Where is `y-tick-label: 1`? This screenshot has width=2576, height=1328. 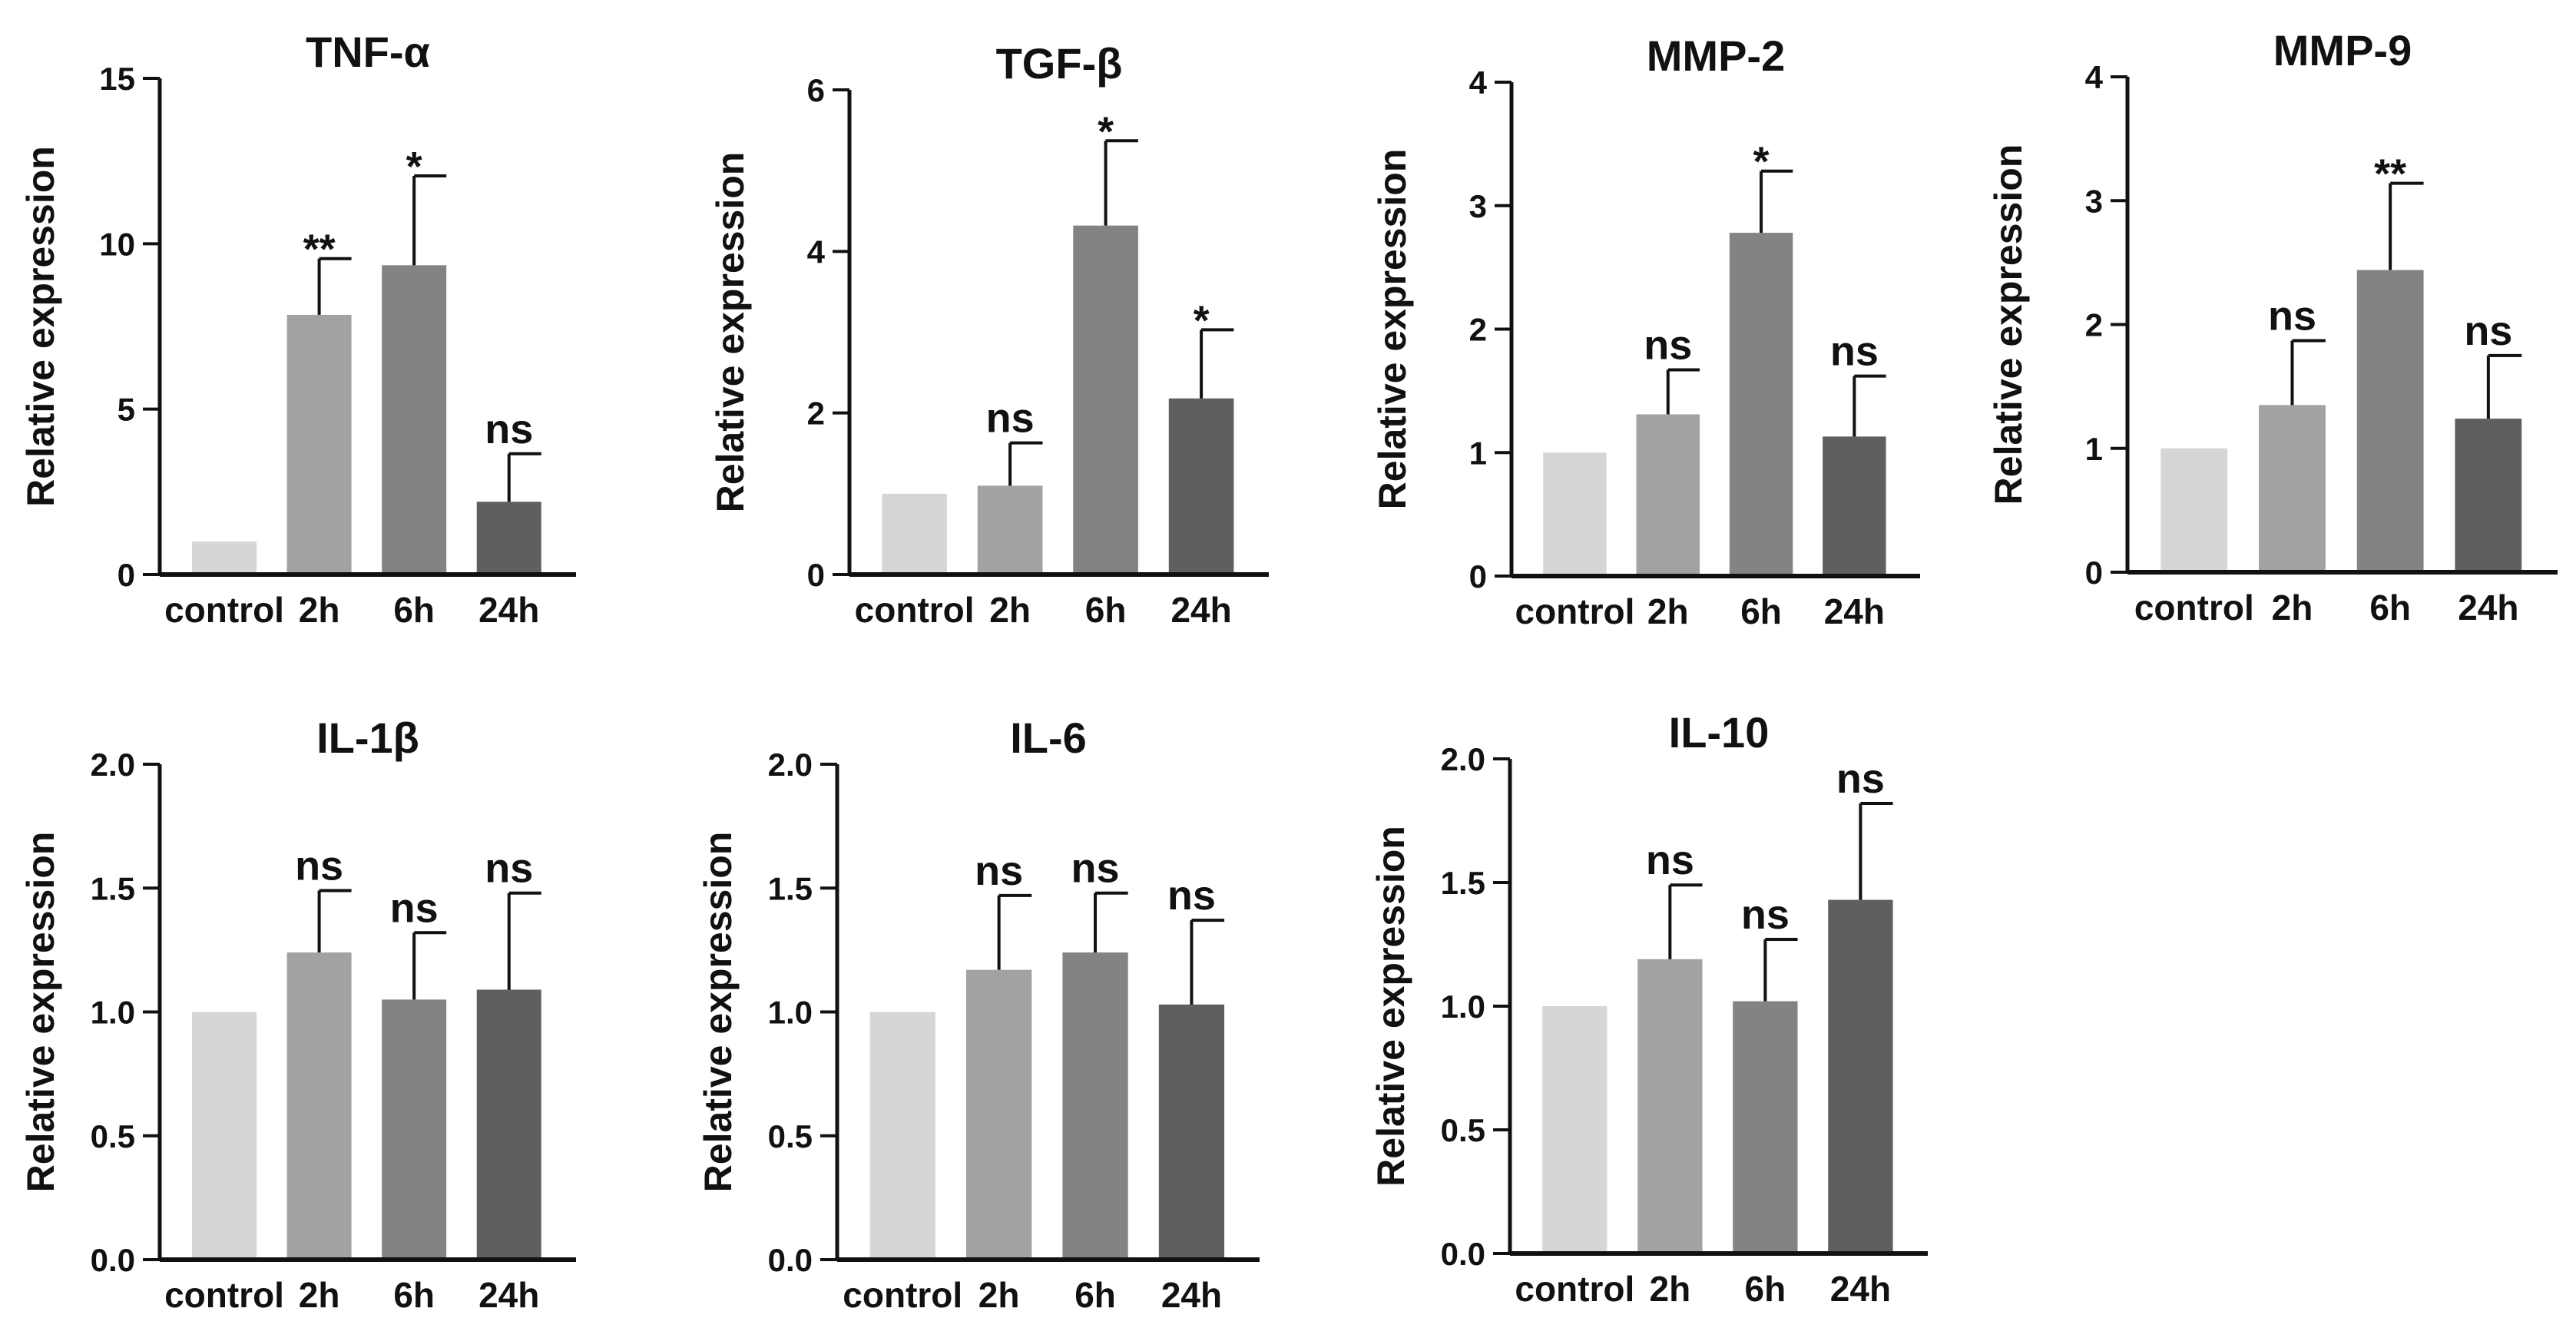
y-tick-label: 1 is located at coordinates (2094, 449).